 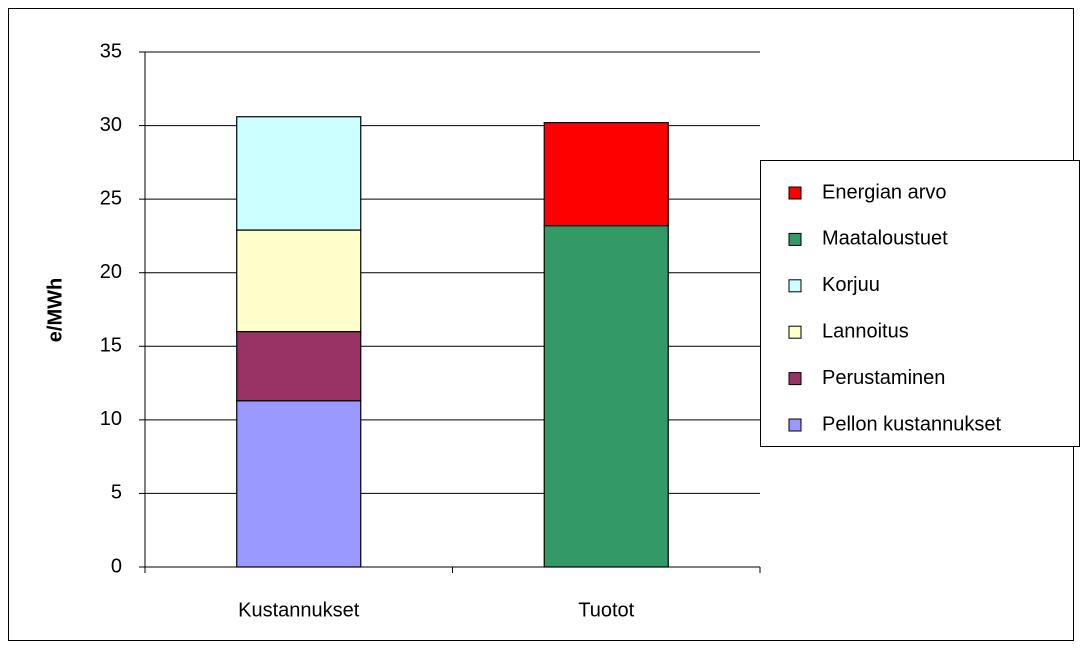 I want to click on legend-label: Korjuu, so click(x=851, y=285).